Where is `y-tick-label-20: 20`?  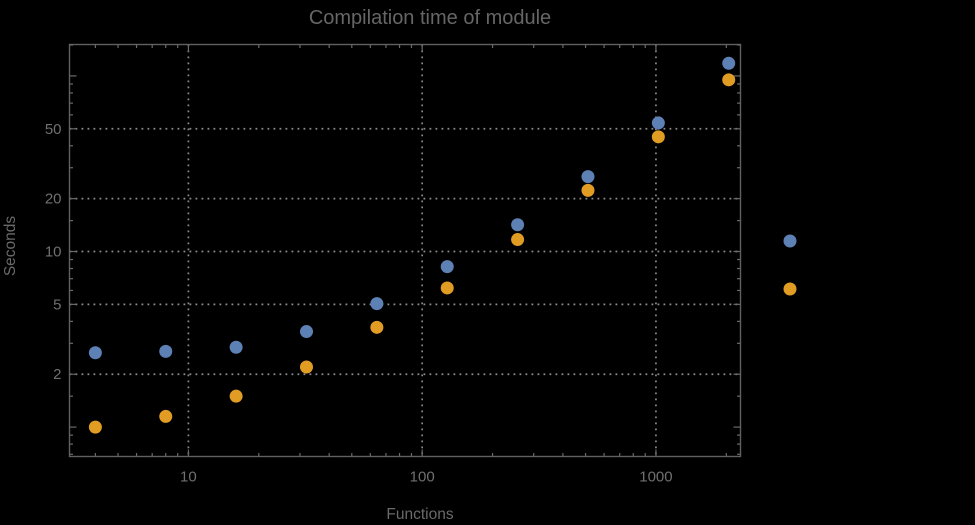 y-tick-label-20: 20 is located at coordinates (53, 199).